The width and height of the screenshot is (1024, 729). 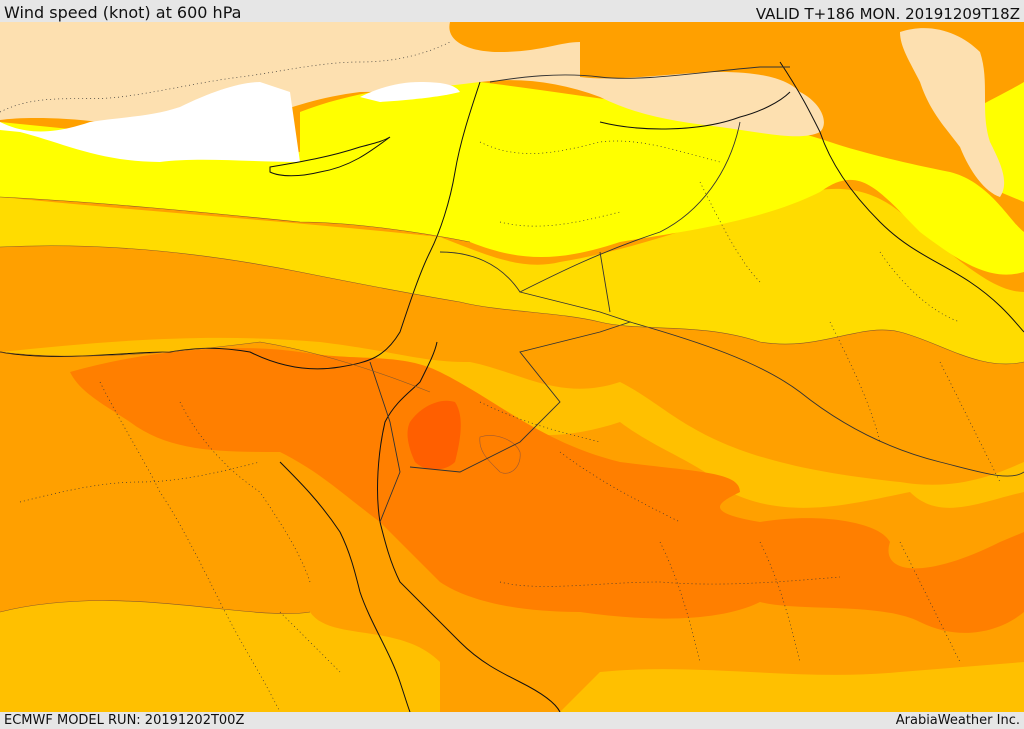 I want to click on contour-patch, so click(x=500, y=454).